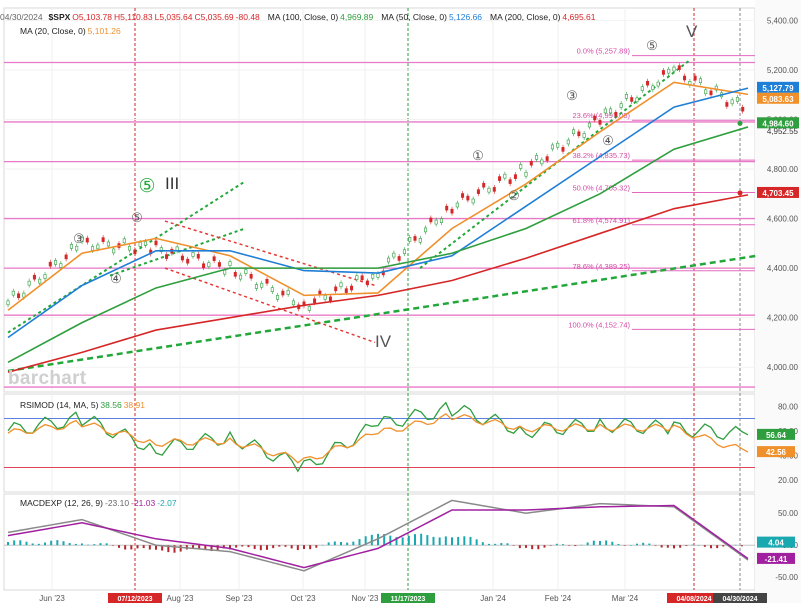 Image resolution: width=801 pixels, height=603 pixels. Describe the element at coordinates (135, 598) in the screenshot. I see `date-tag` at that location.